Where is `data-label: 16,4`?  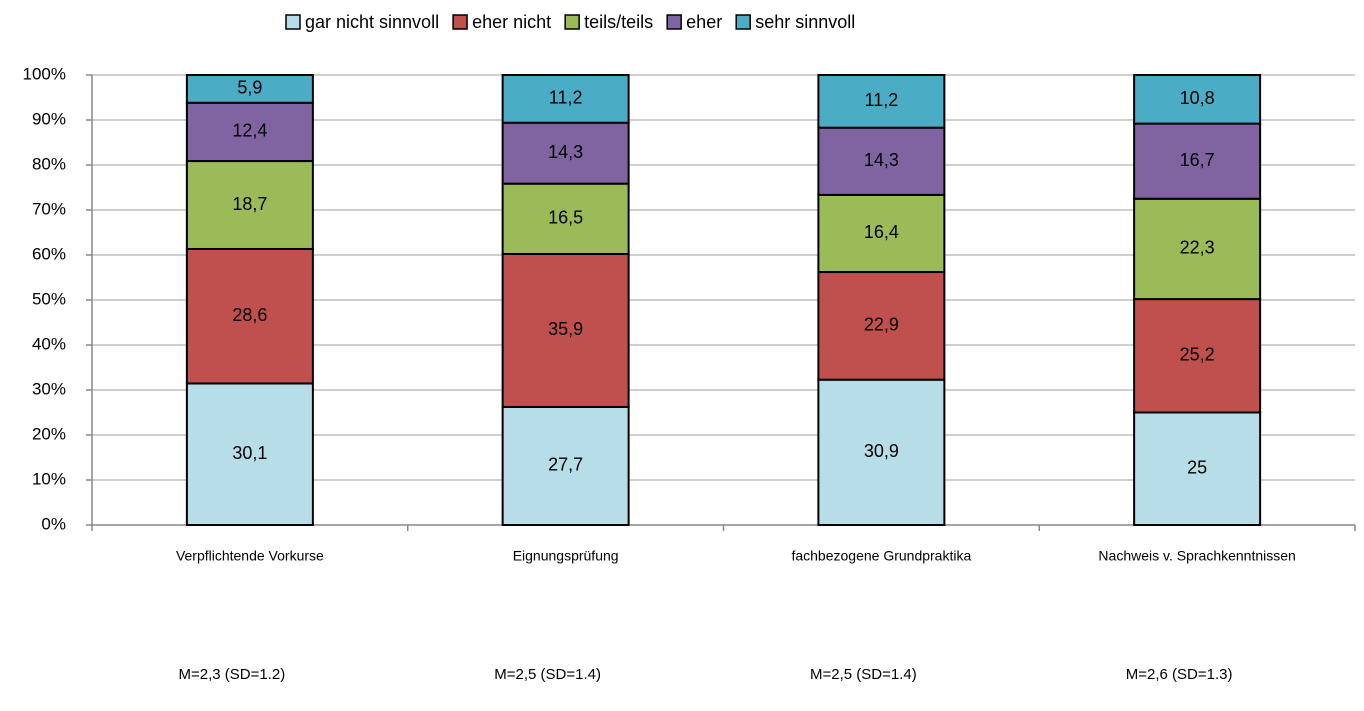 data-label: 16,4 is located at coordinates (881, 232).